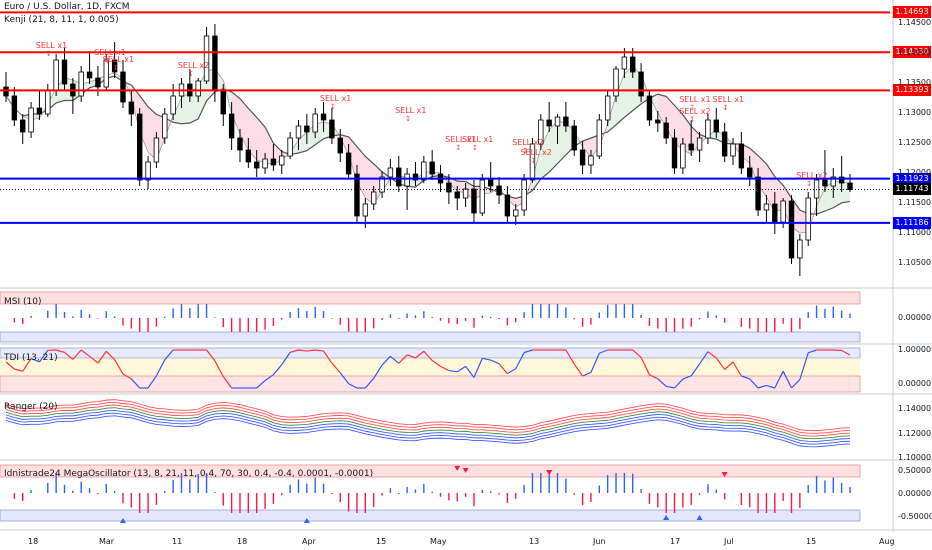  Describe the element at coordinates (694, 111) in the screenshot. I see `sell-signal-label: SELL x2` at that location.